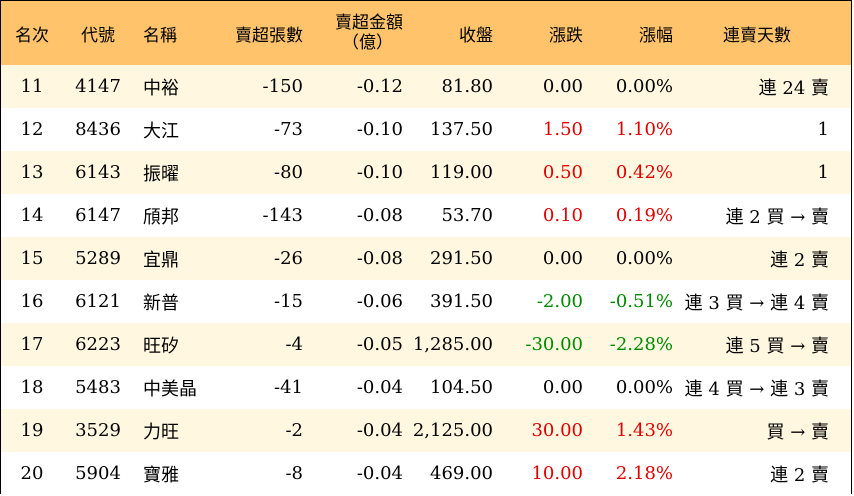  What do you see at coordinates (288, 172) in the screenshot?
I see `cell-sell-volume: -80` at bounding box center [288, 172].